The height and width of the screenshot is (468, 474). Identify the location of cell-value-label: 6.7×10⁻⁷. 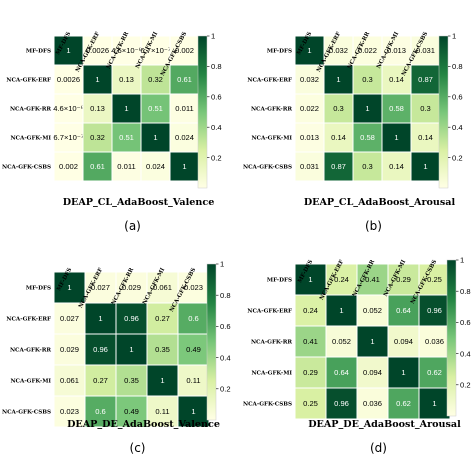
(155, 50).